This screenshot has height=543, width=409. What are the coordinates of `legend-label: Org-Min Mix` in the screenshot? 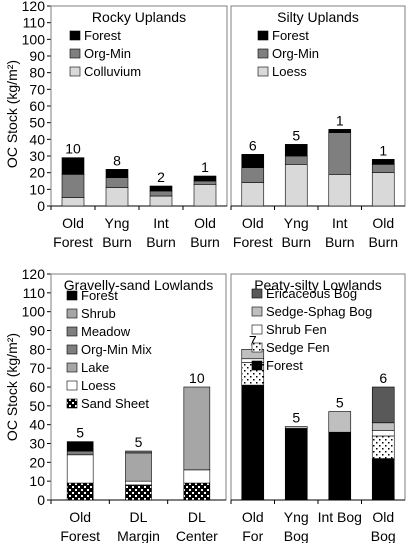 It's located at (116, 349).